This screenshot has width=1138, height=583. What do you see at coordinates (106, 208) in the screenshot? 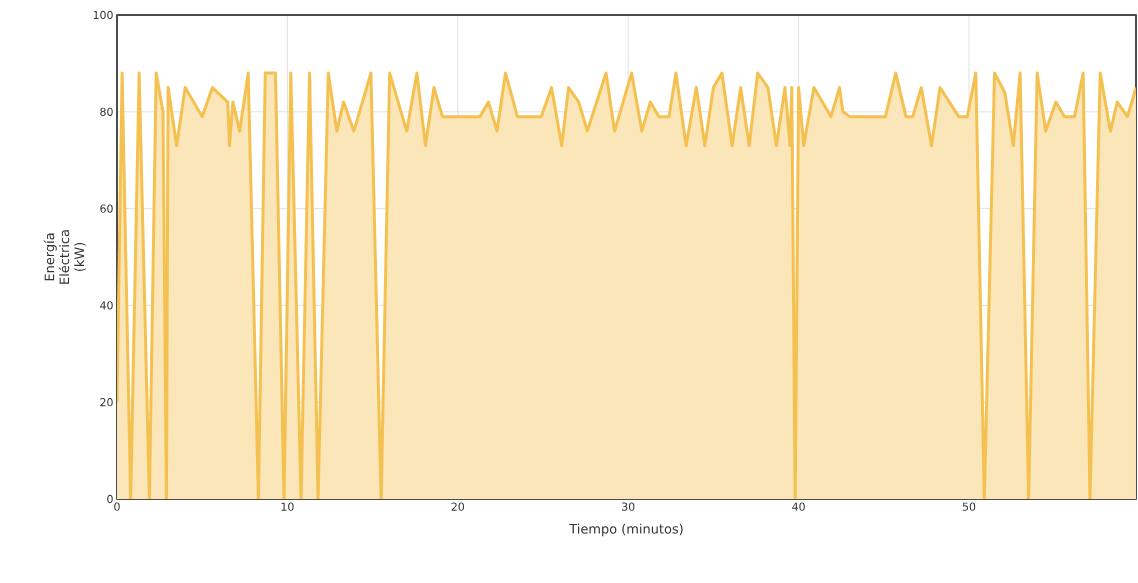
I see `y-tick-label: 60` at bounding box center [106, 208].